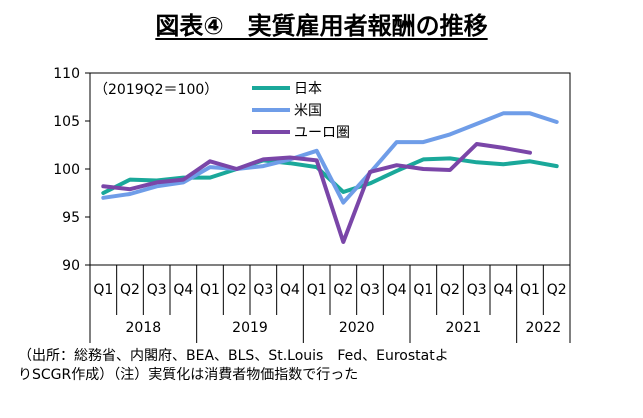 Image resolution: width=643 pixels, height=418 pixels. Describe the element at coordinates (66, 122) in the screenshot. I see `y-tick-label: 105` at that location.